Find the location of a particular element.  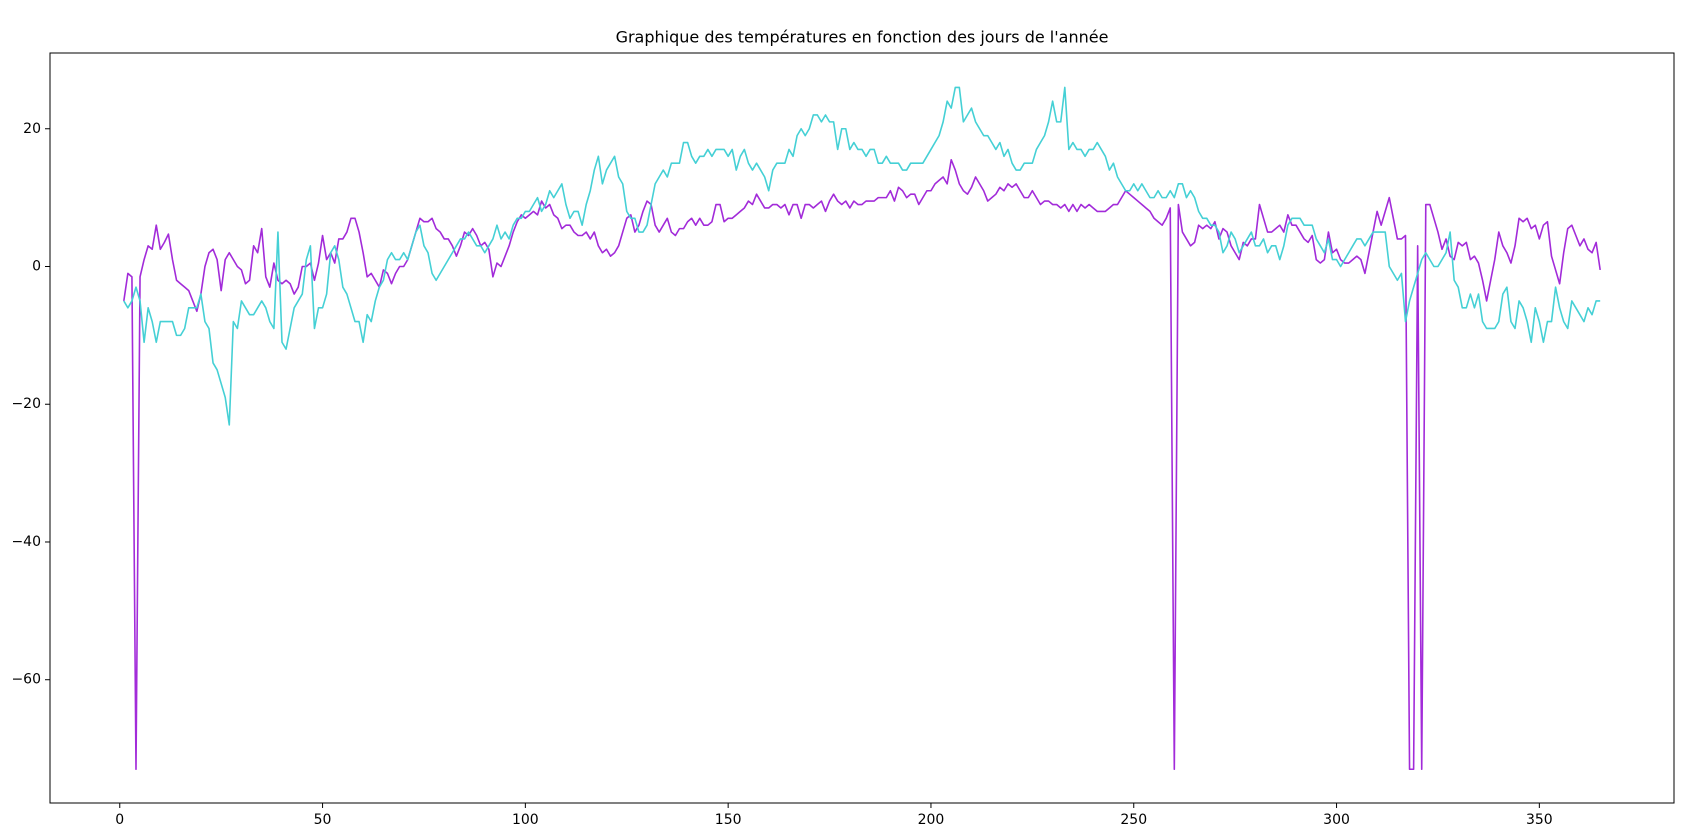

y-tick-label: −20 is located at coordinates (26, 404).